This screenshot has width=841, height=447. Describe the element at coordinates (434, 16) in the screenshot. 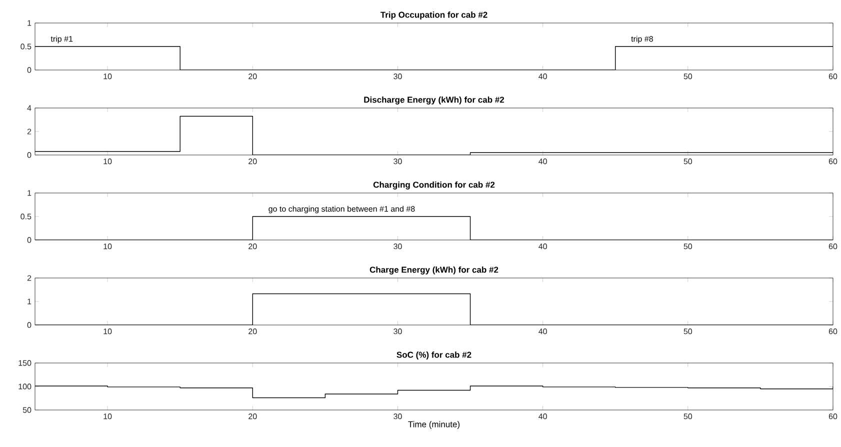

I see `chart-title: Trip Occupation for cab #2` at that location.